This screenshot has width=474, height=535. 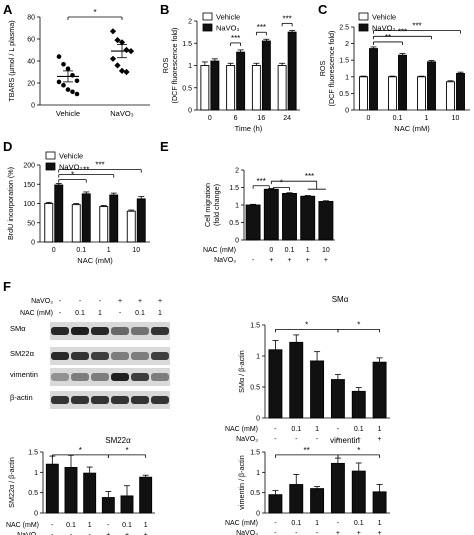 What do you see at coordinates (306, 324) in the screenshot?
I see `F-SMa-significance-label: *` at bounding box center [306, 324].